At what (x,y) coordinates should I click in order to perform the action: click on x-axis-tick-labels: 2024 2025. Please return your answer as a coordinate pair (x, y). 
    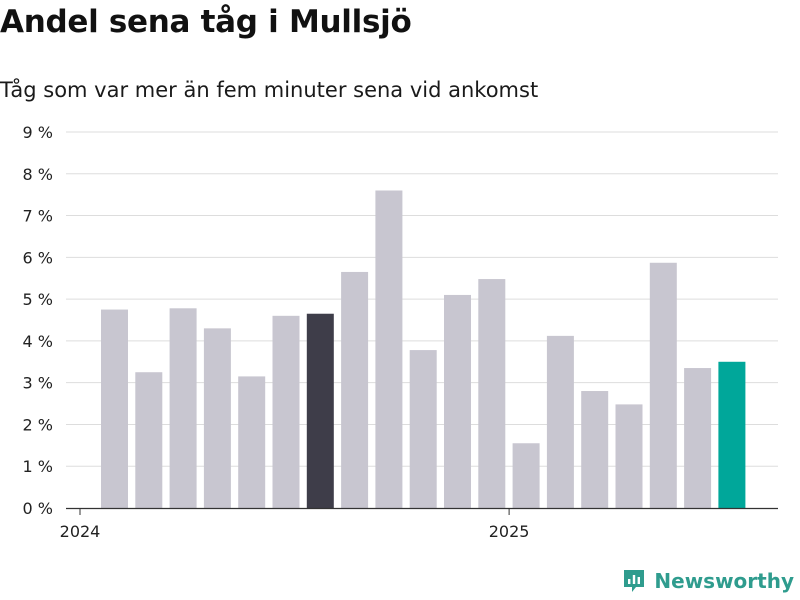
    Looking at the image, I should click on (295, 524).